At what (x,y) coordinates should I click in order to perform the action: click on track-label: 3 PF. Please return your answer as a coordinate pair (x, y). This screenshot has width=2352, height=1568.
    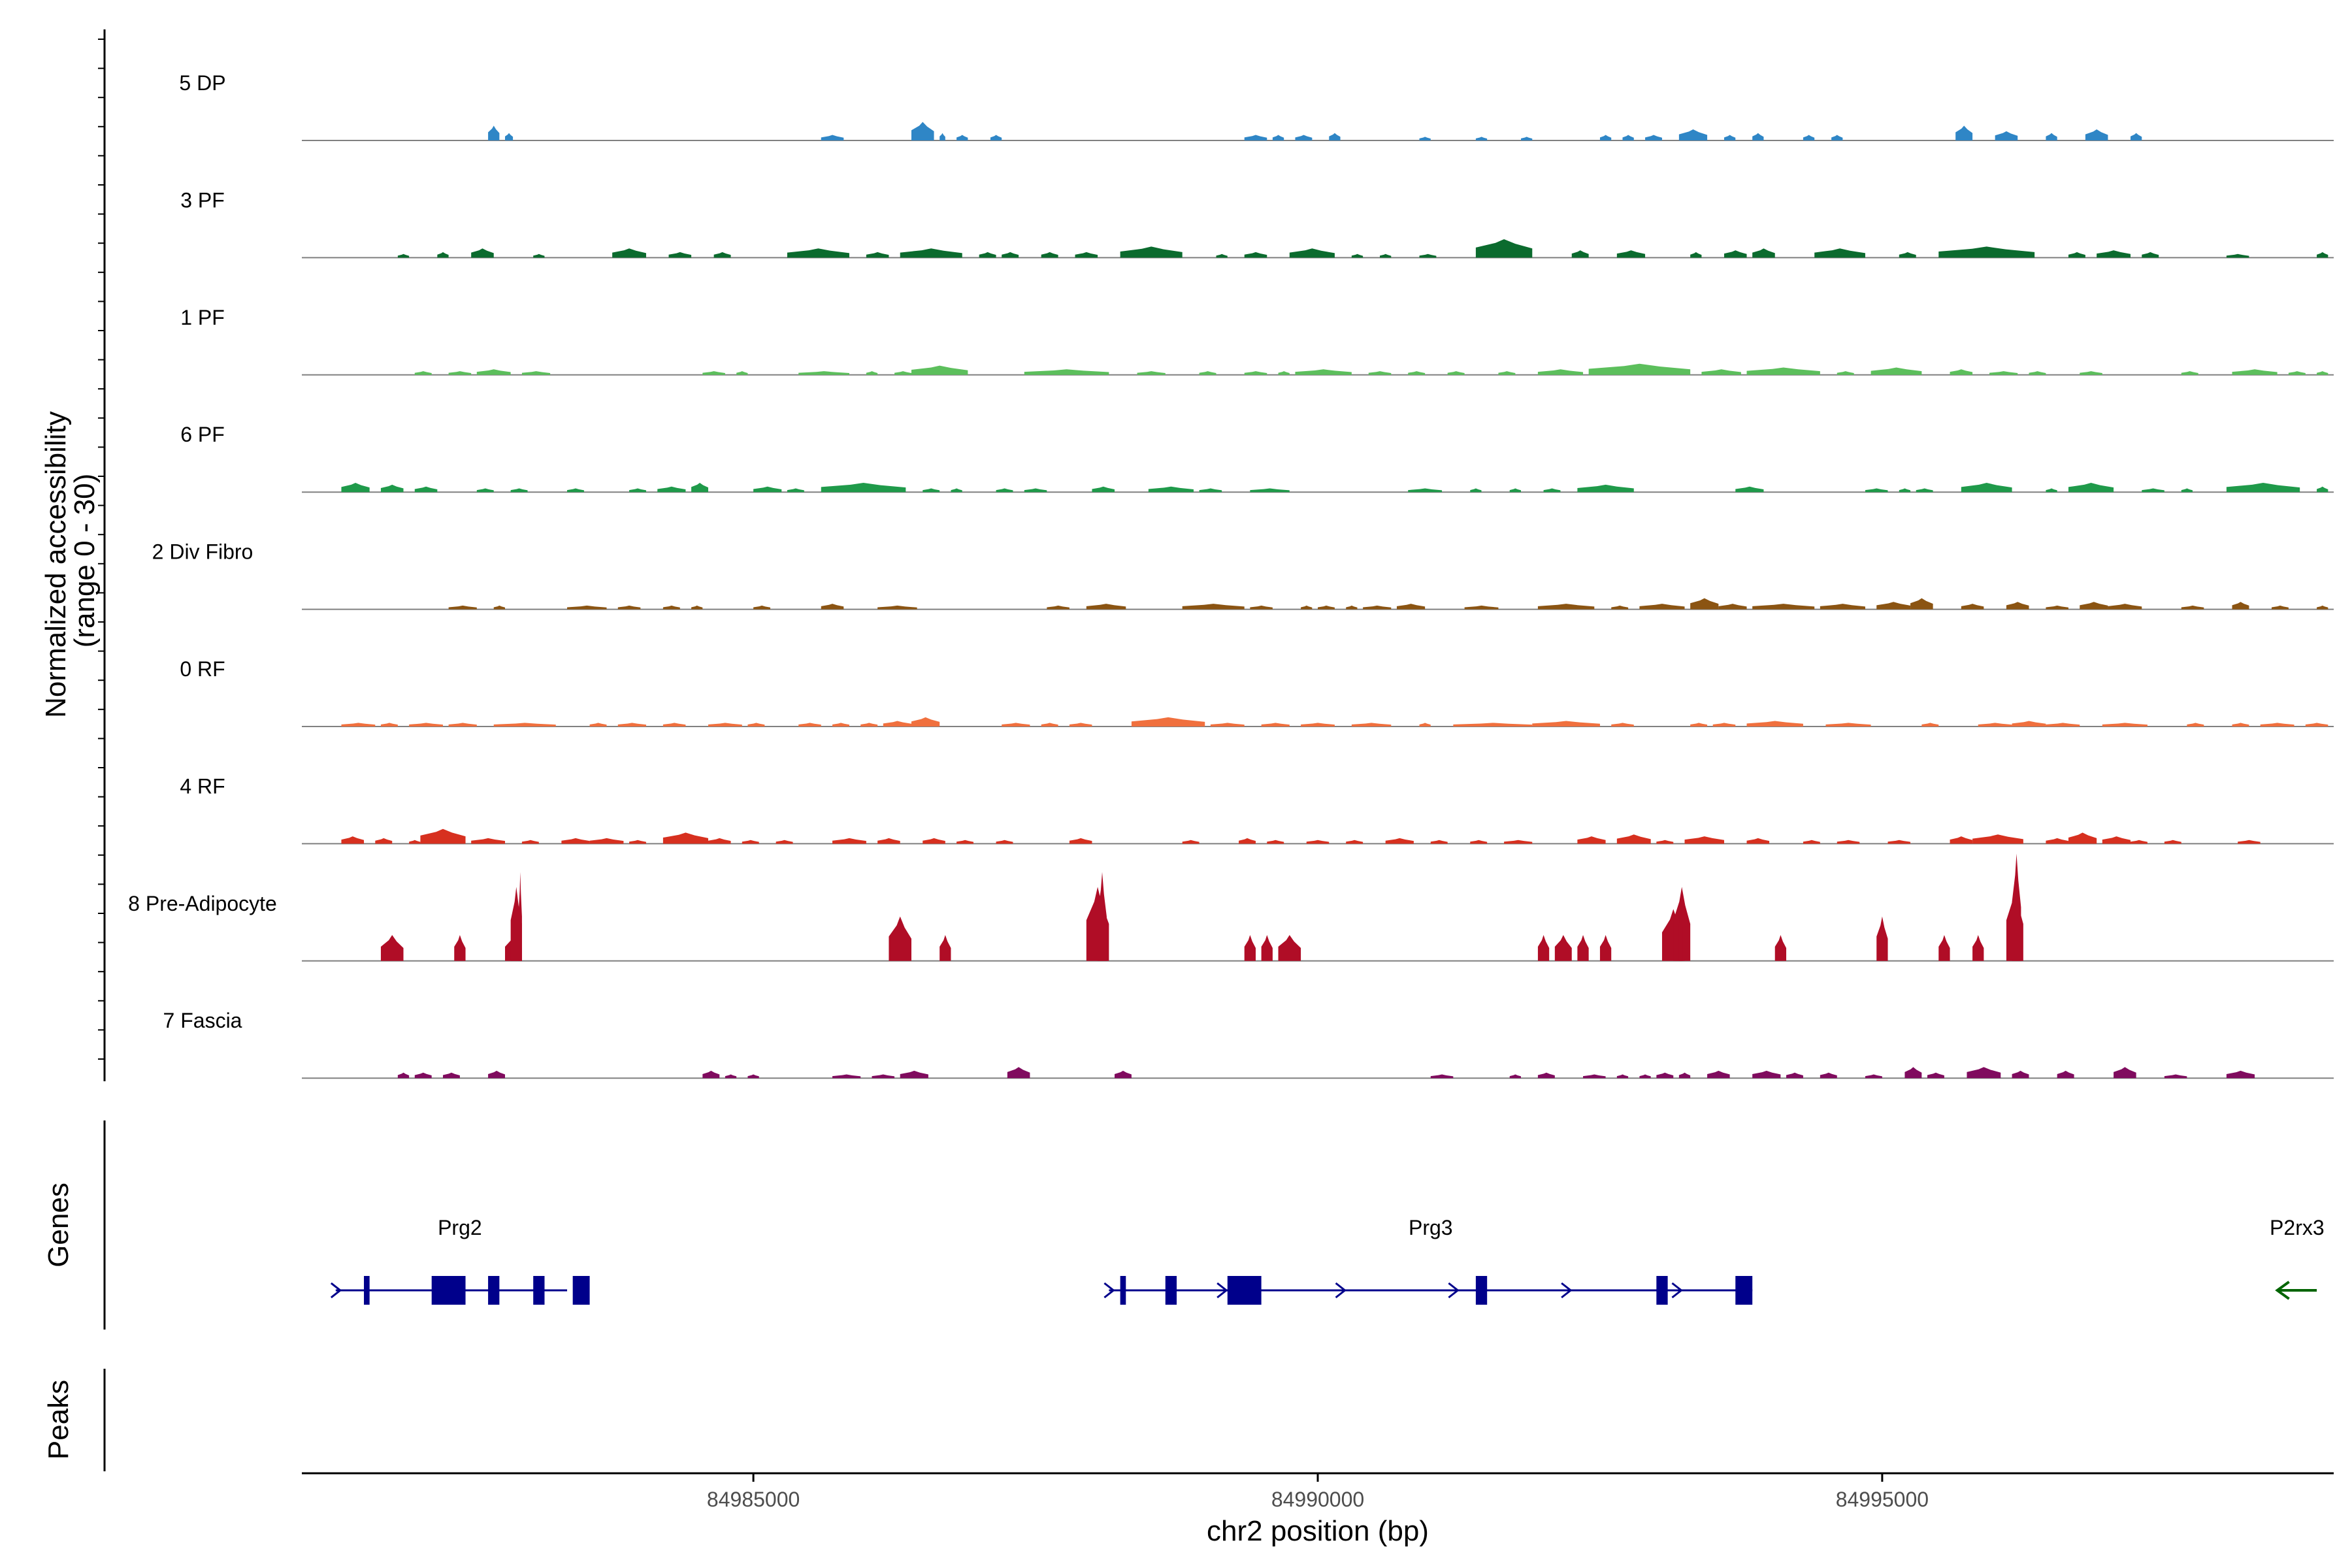
    Looking at the image, I should click on (202, 200).